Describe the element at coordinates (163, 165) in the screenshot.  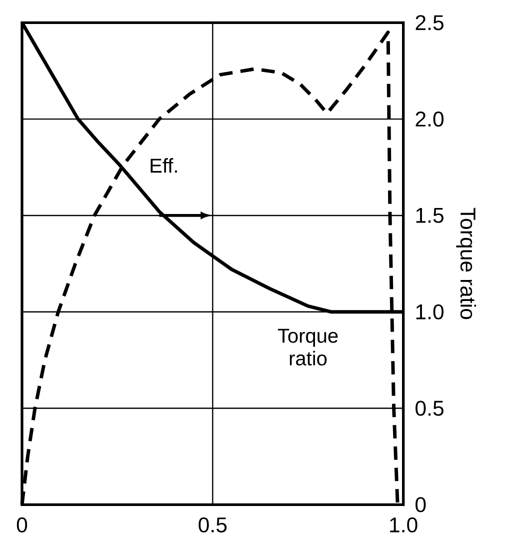
I see `series-label: Eff.` at that location.